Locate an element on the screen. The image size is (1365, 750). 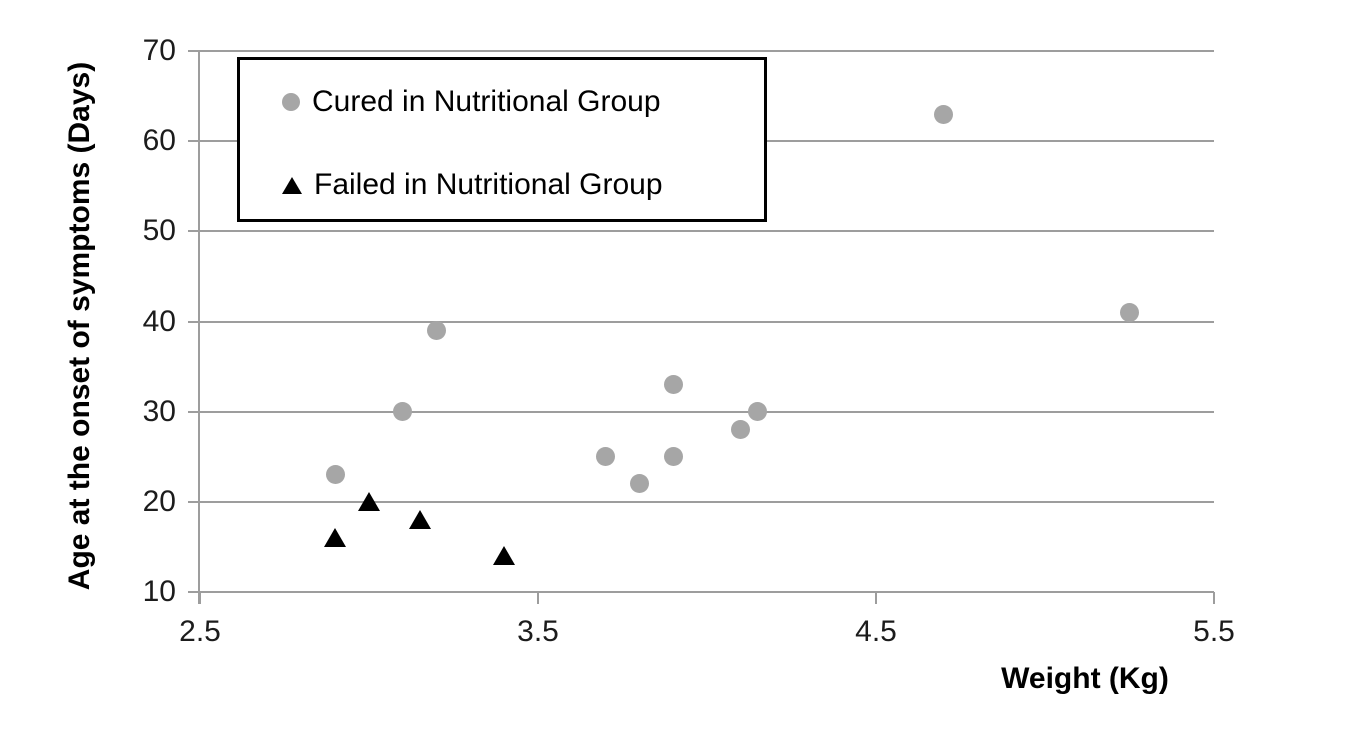
x-tick-label: 4.5 is located at coordinates (876, 631).